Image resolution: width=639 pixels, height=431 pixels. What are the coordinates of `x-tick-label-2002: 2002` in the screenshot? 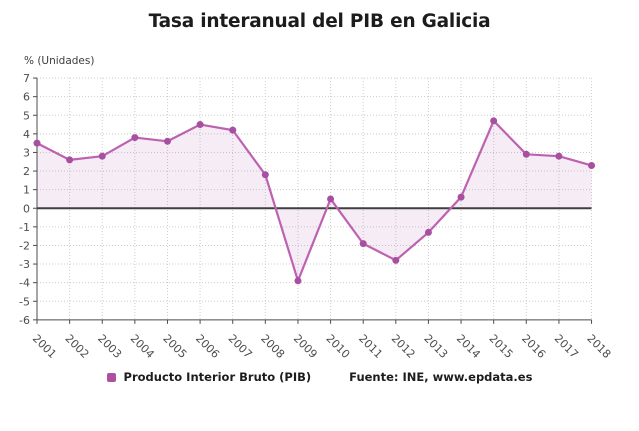 It's located at (76, 346).